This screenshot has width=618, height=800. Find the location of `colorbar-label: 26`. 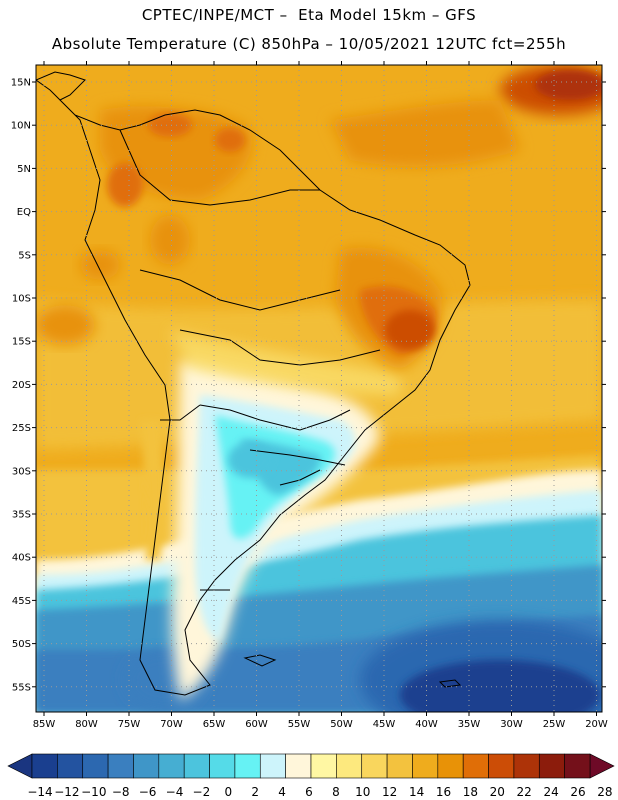

colorbar-label: 26 is located at coordinates (577, 792).